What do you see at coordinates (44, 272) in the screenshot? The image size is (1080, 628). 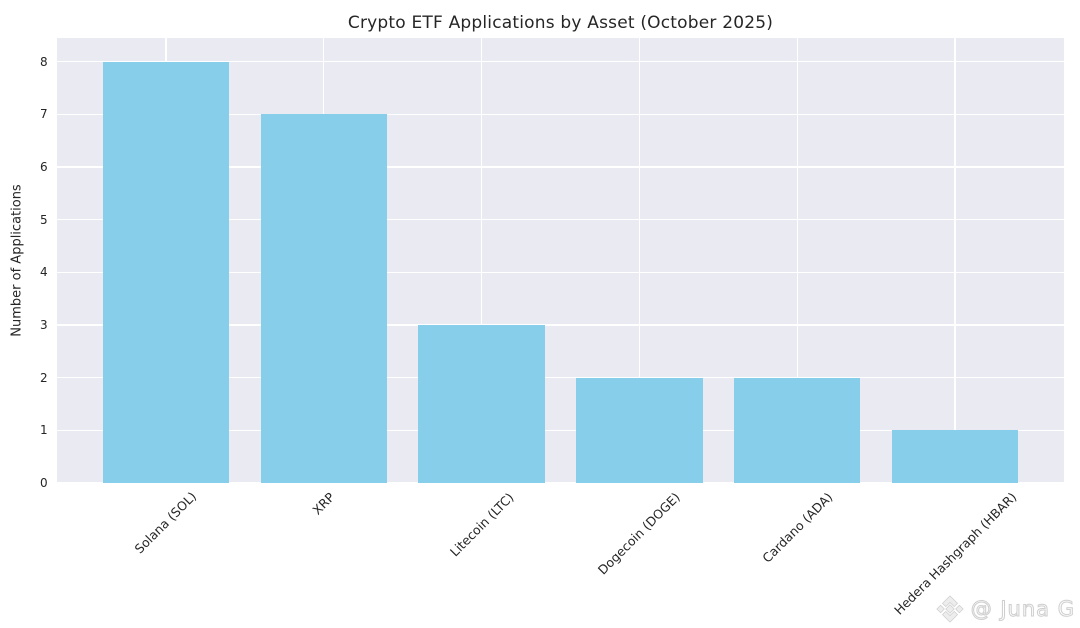 I see `y-tick-label: 4` at bounding box center [44, 272].